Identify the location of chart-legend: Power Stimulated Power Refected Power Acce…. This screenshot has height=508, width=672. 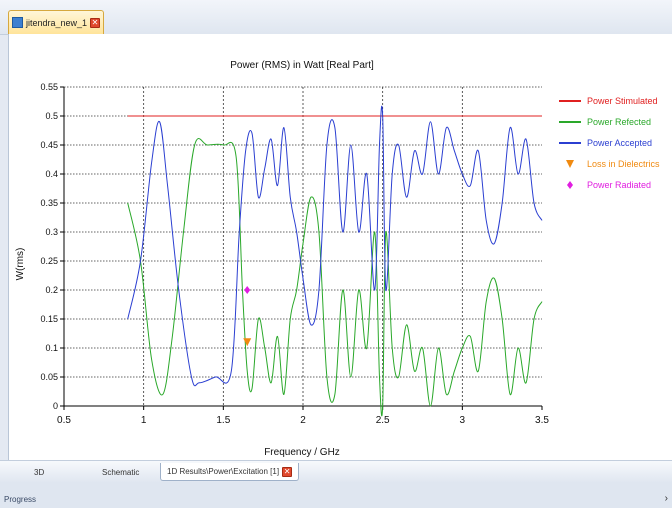
(609, 143).